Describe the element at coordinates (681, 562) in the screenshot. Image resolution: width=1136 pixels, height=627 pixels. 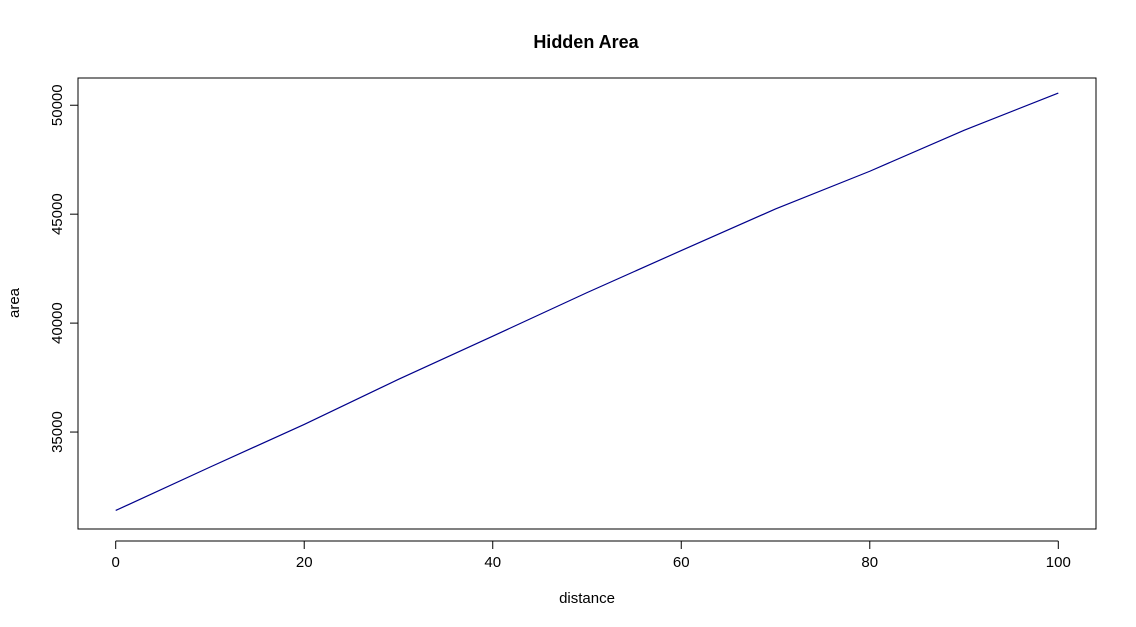
I see `x-tick-label: 60` at that location.